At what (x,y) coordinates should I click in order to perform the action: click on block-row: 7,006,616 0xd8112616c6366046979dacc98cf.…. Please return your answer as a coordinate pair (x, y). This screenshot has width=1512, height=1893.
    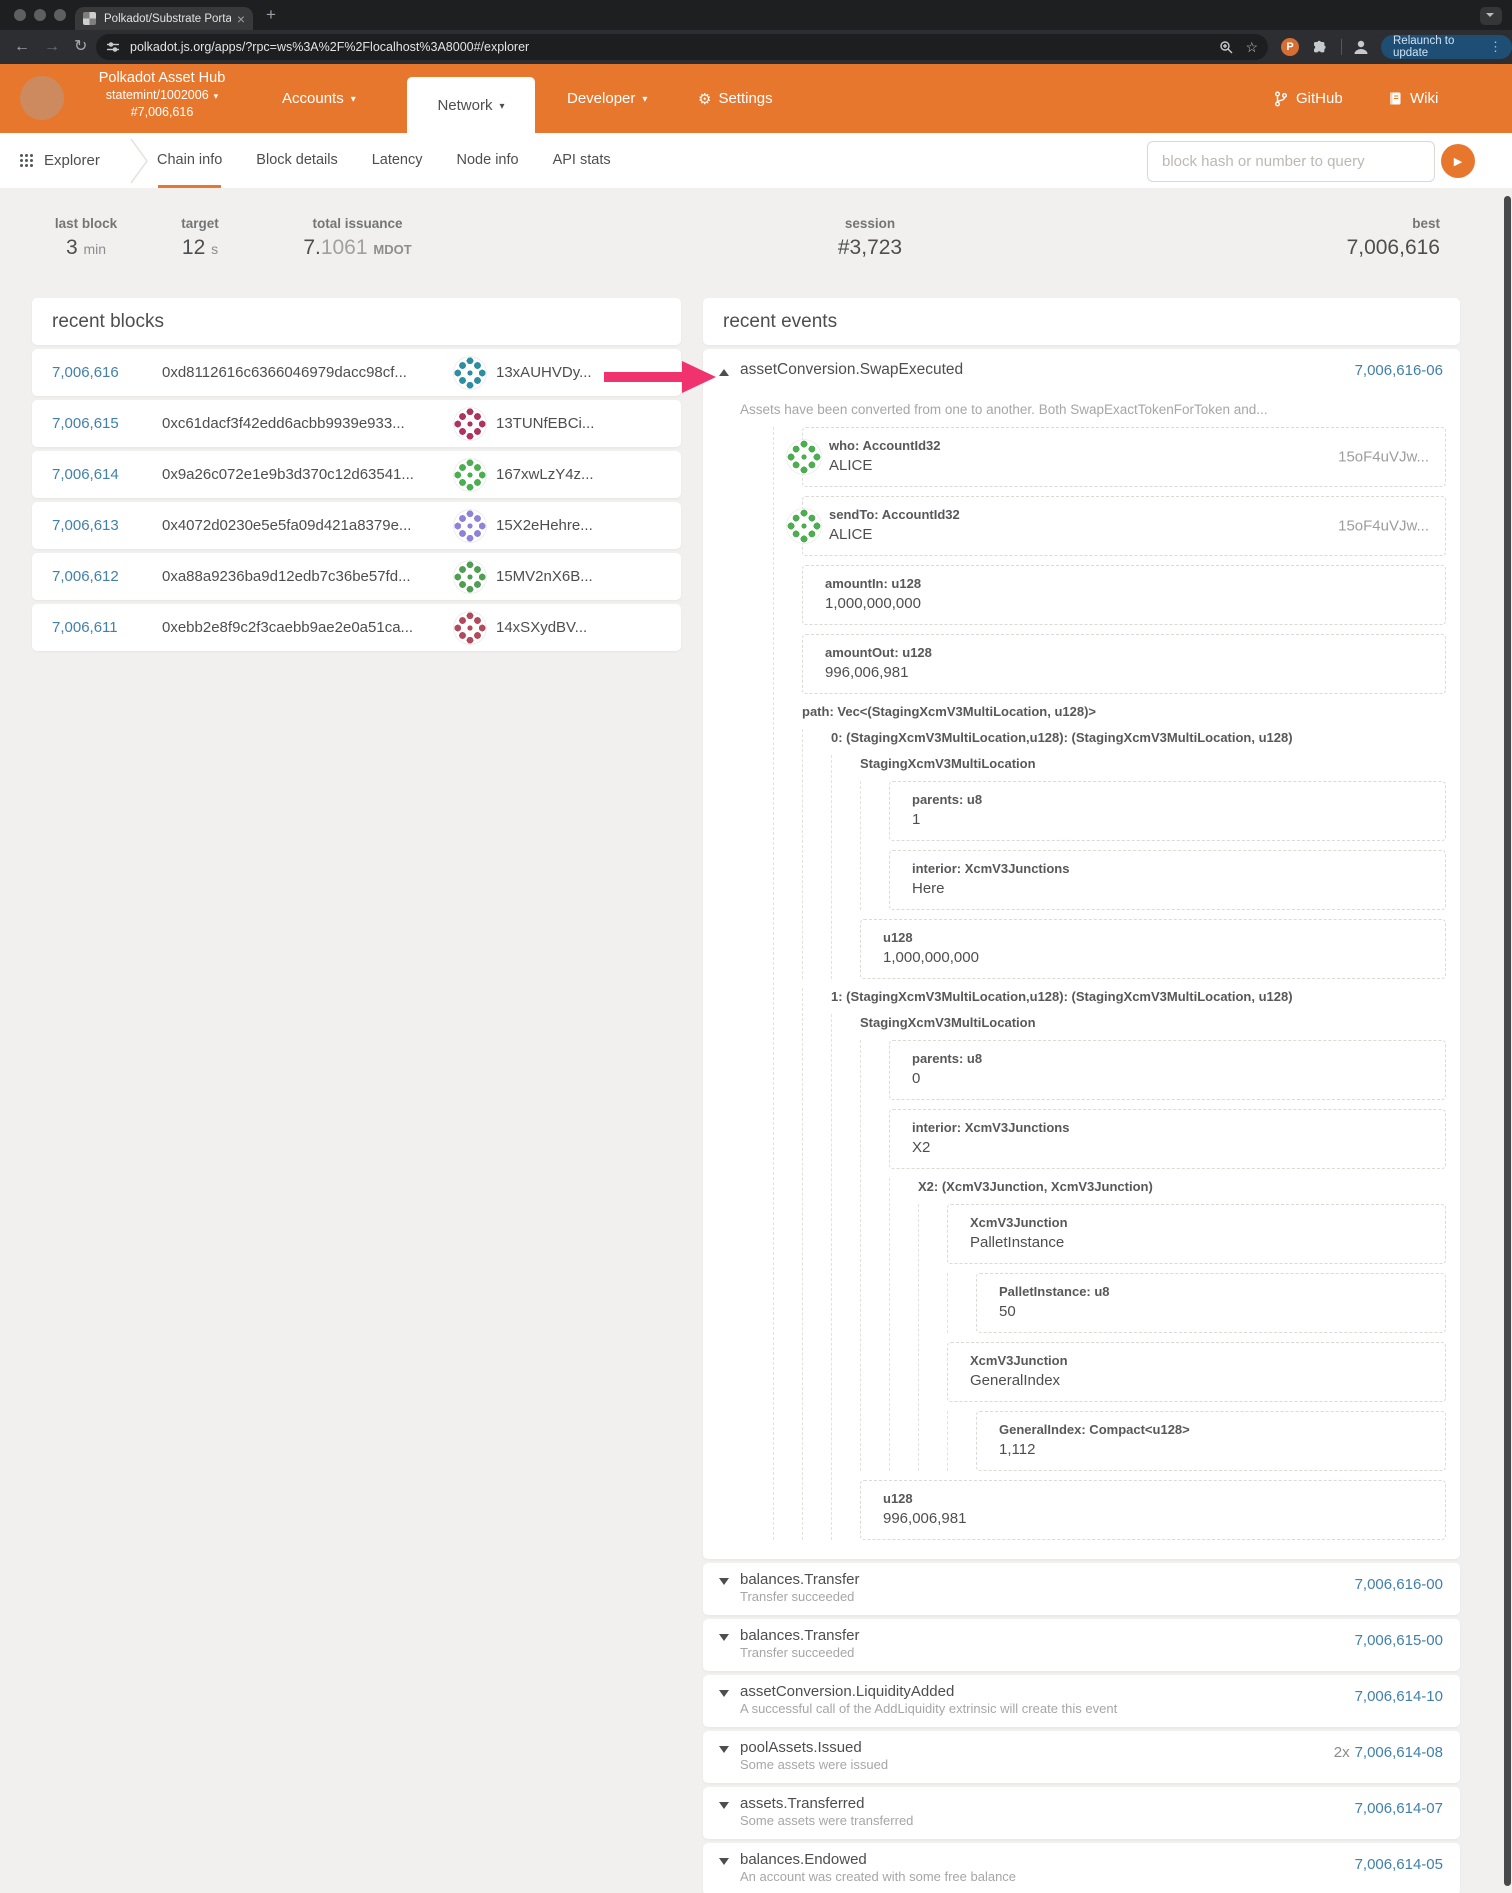
    Looking at the image, I should click on (356, 372).